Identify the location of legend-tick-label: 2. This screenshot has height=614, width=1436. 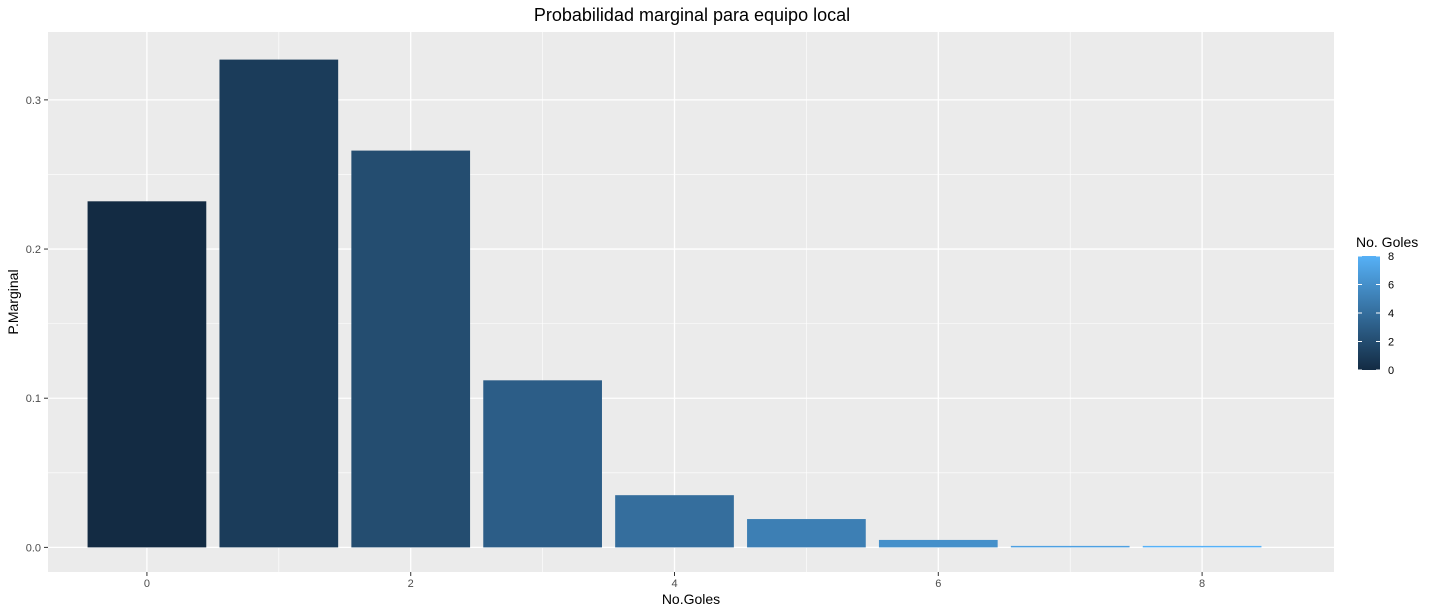
(1391, 343).